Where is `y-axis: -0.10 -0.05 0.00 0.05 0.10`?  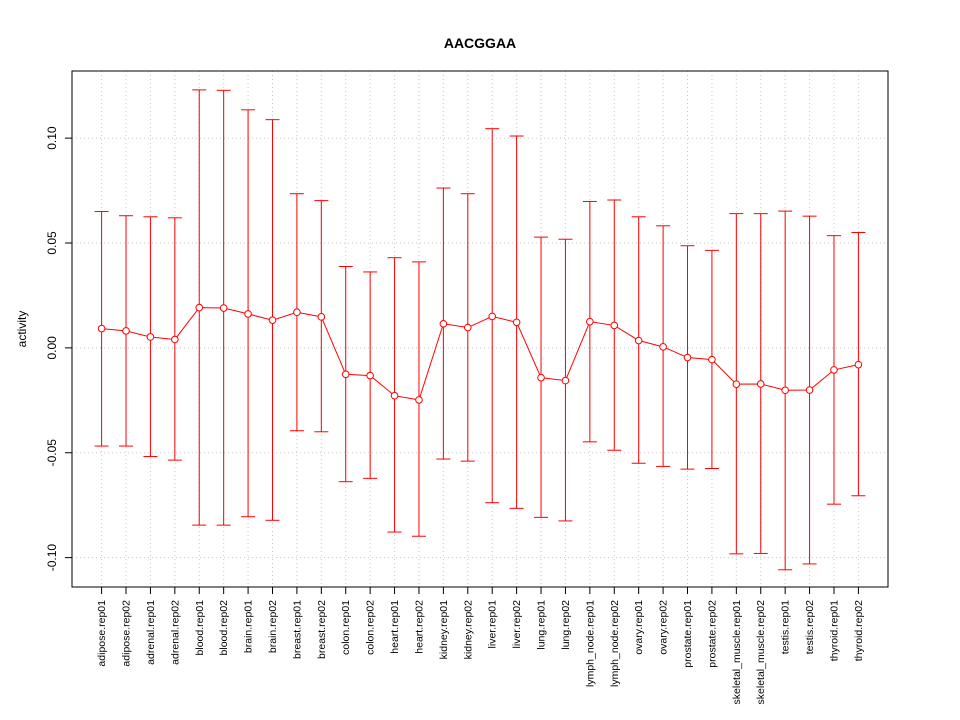 y-axis: -0.10 -0.05 0.00 0.05 0.10 is located at coordinates (58, 348).